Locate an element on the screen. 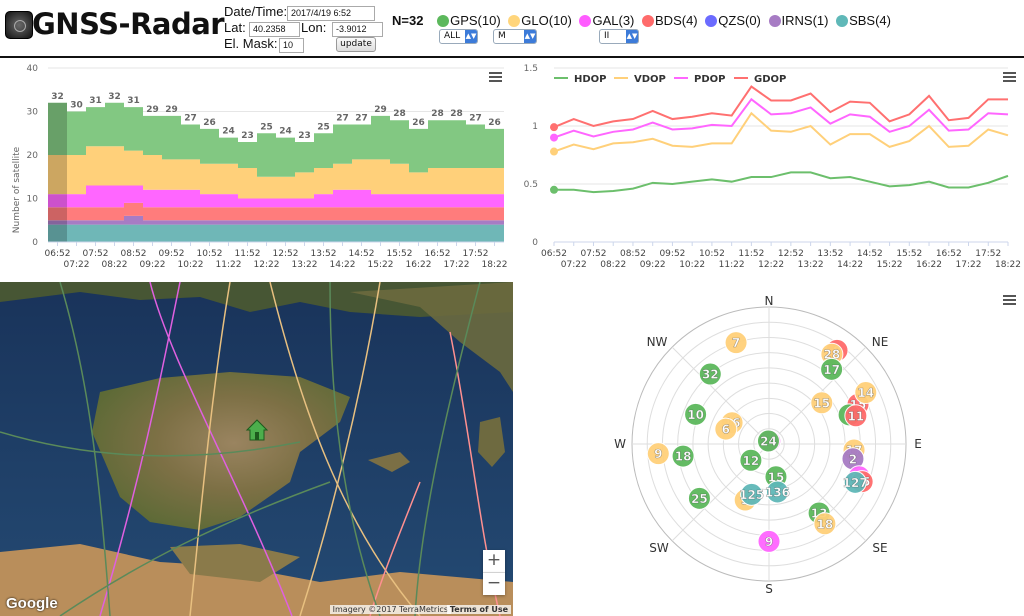 This screenshot has width=1024, height=616. area-gal is located at coordinates (276, 196).